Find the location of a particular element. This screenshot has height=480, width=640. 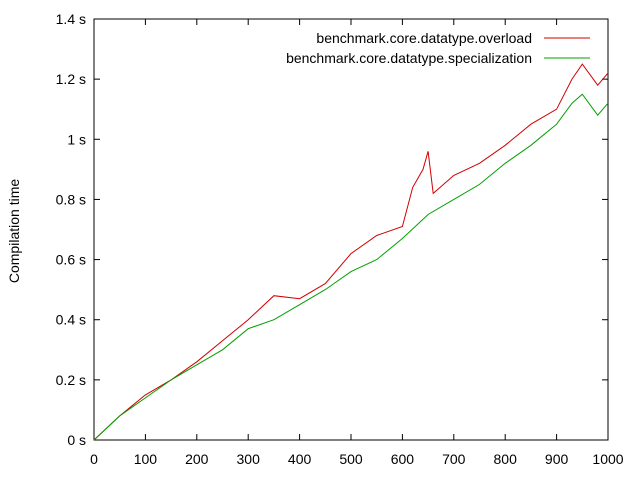

y-tick-label: 0.4 s is located at coordinates (71, 320).